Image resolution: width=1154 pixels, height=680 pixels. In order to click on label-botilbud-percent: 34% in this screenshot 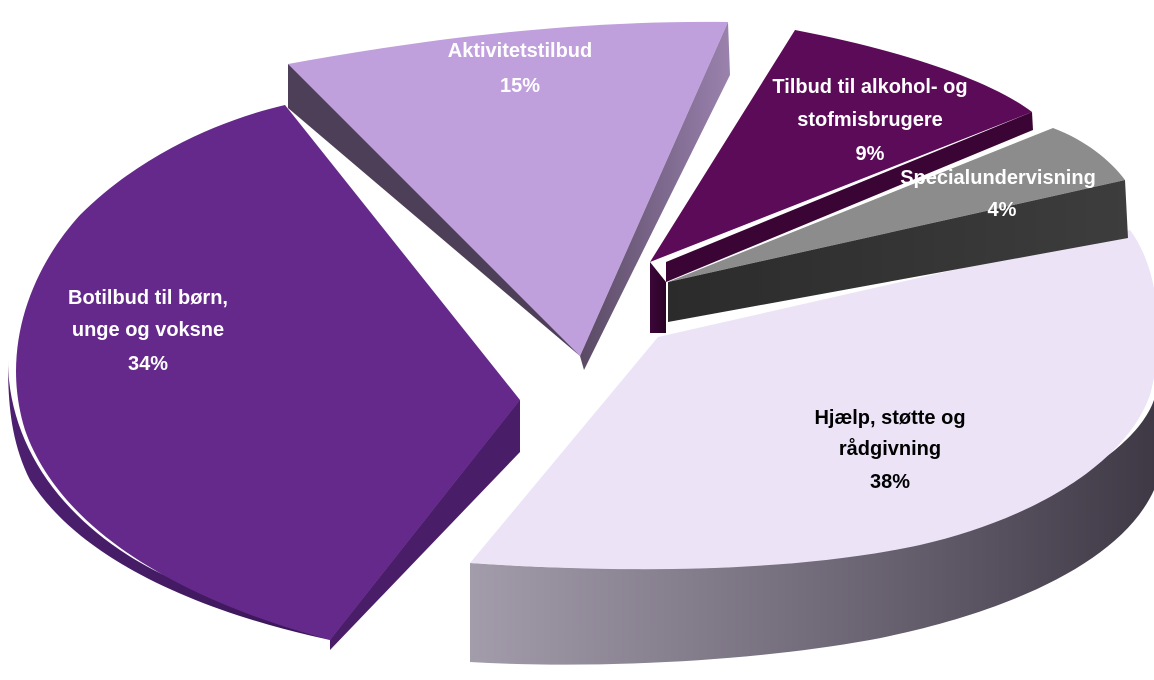, I will do `click(148, 364)`.